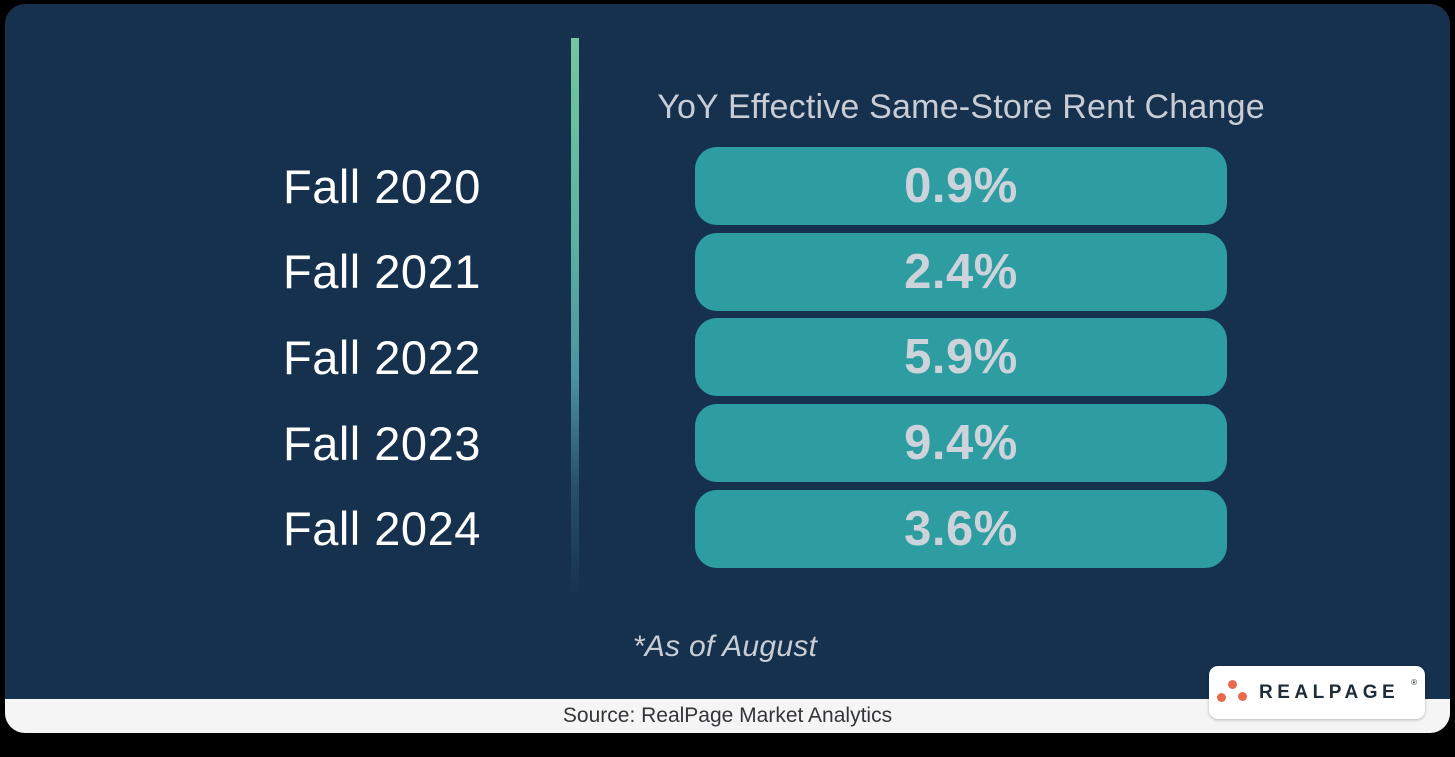 The width and height of the screenshot is (1455, 757). I want to click on value-label: 3.6%, so click(961, 528).